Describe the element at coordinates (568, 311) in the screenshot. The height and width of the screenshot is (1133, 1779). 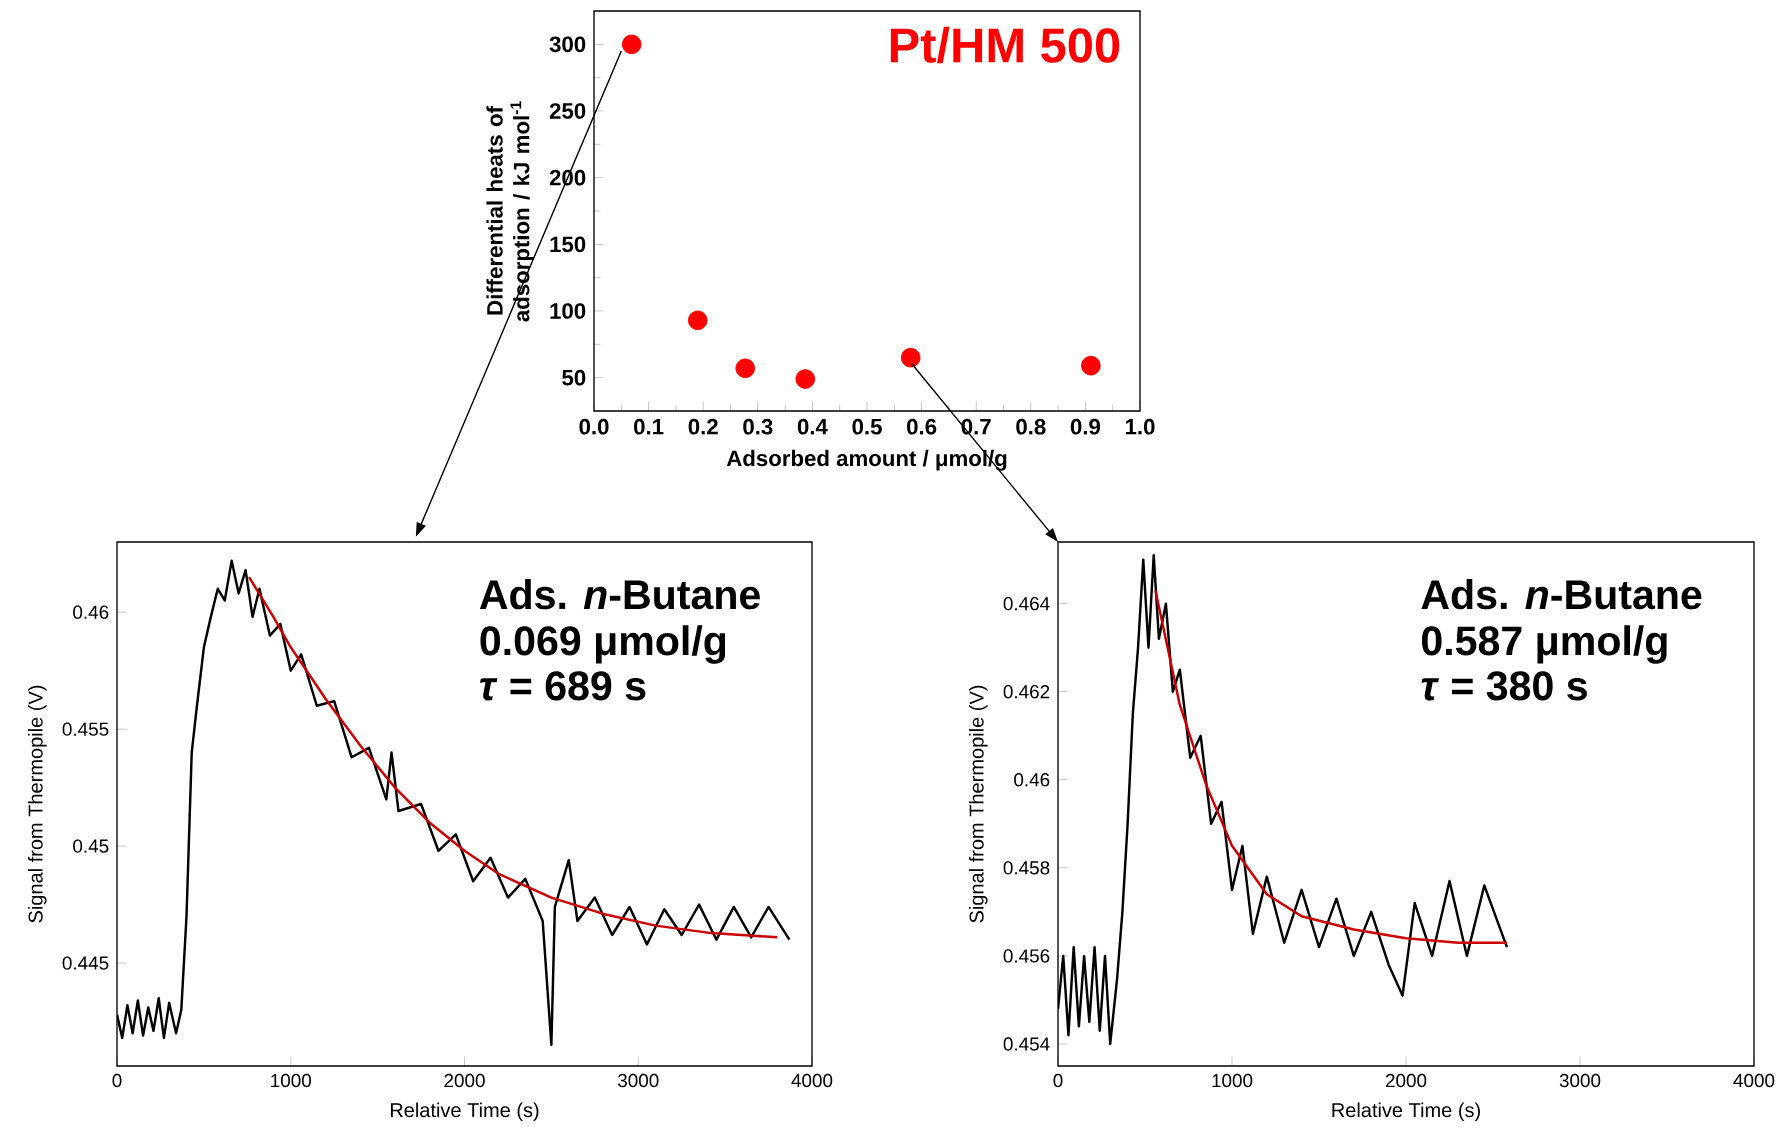
I see `y-tick-label: 100` at that location.